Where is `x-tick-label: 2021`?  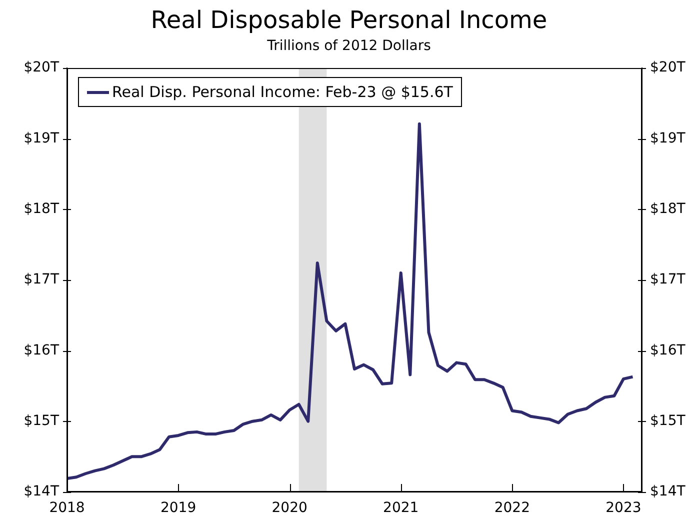 x-tick-label: 2021 is located at coordinates (401, 508).